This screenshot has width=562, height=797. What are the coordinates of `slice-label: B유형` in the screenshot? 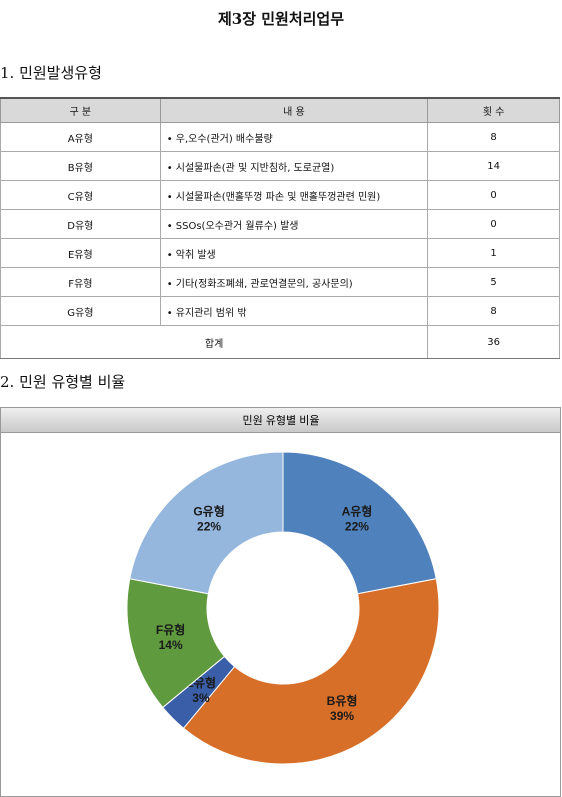 It's located at (342, 700).